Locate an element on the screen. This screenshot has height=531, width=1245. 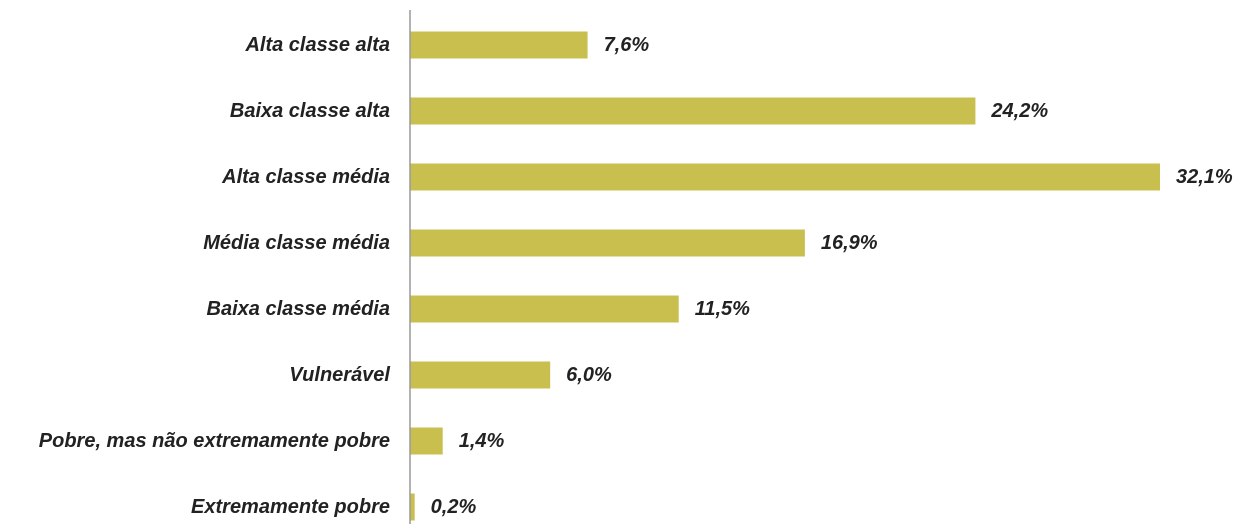
value-label-6: 1,4% is located at coordinates (482, 441).